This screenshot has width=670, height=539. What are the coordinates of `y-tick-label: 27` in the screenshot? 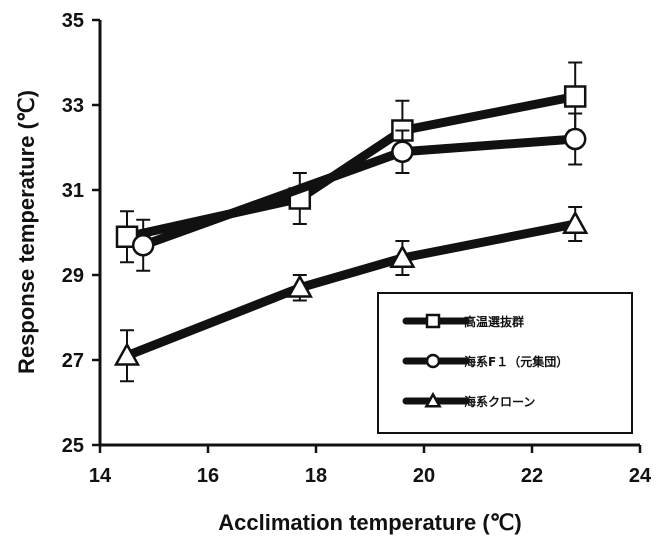 It's located at (73, 361).